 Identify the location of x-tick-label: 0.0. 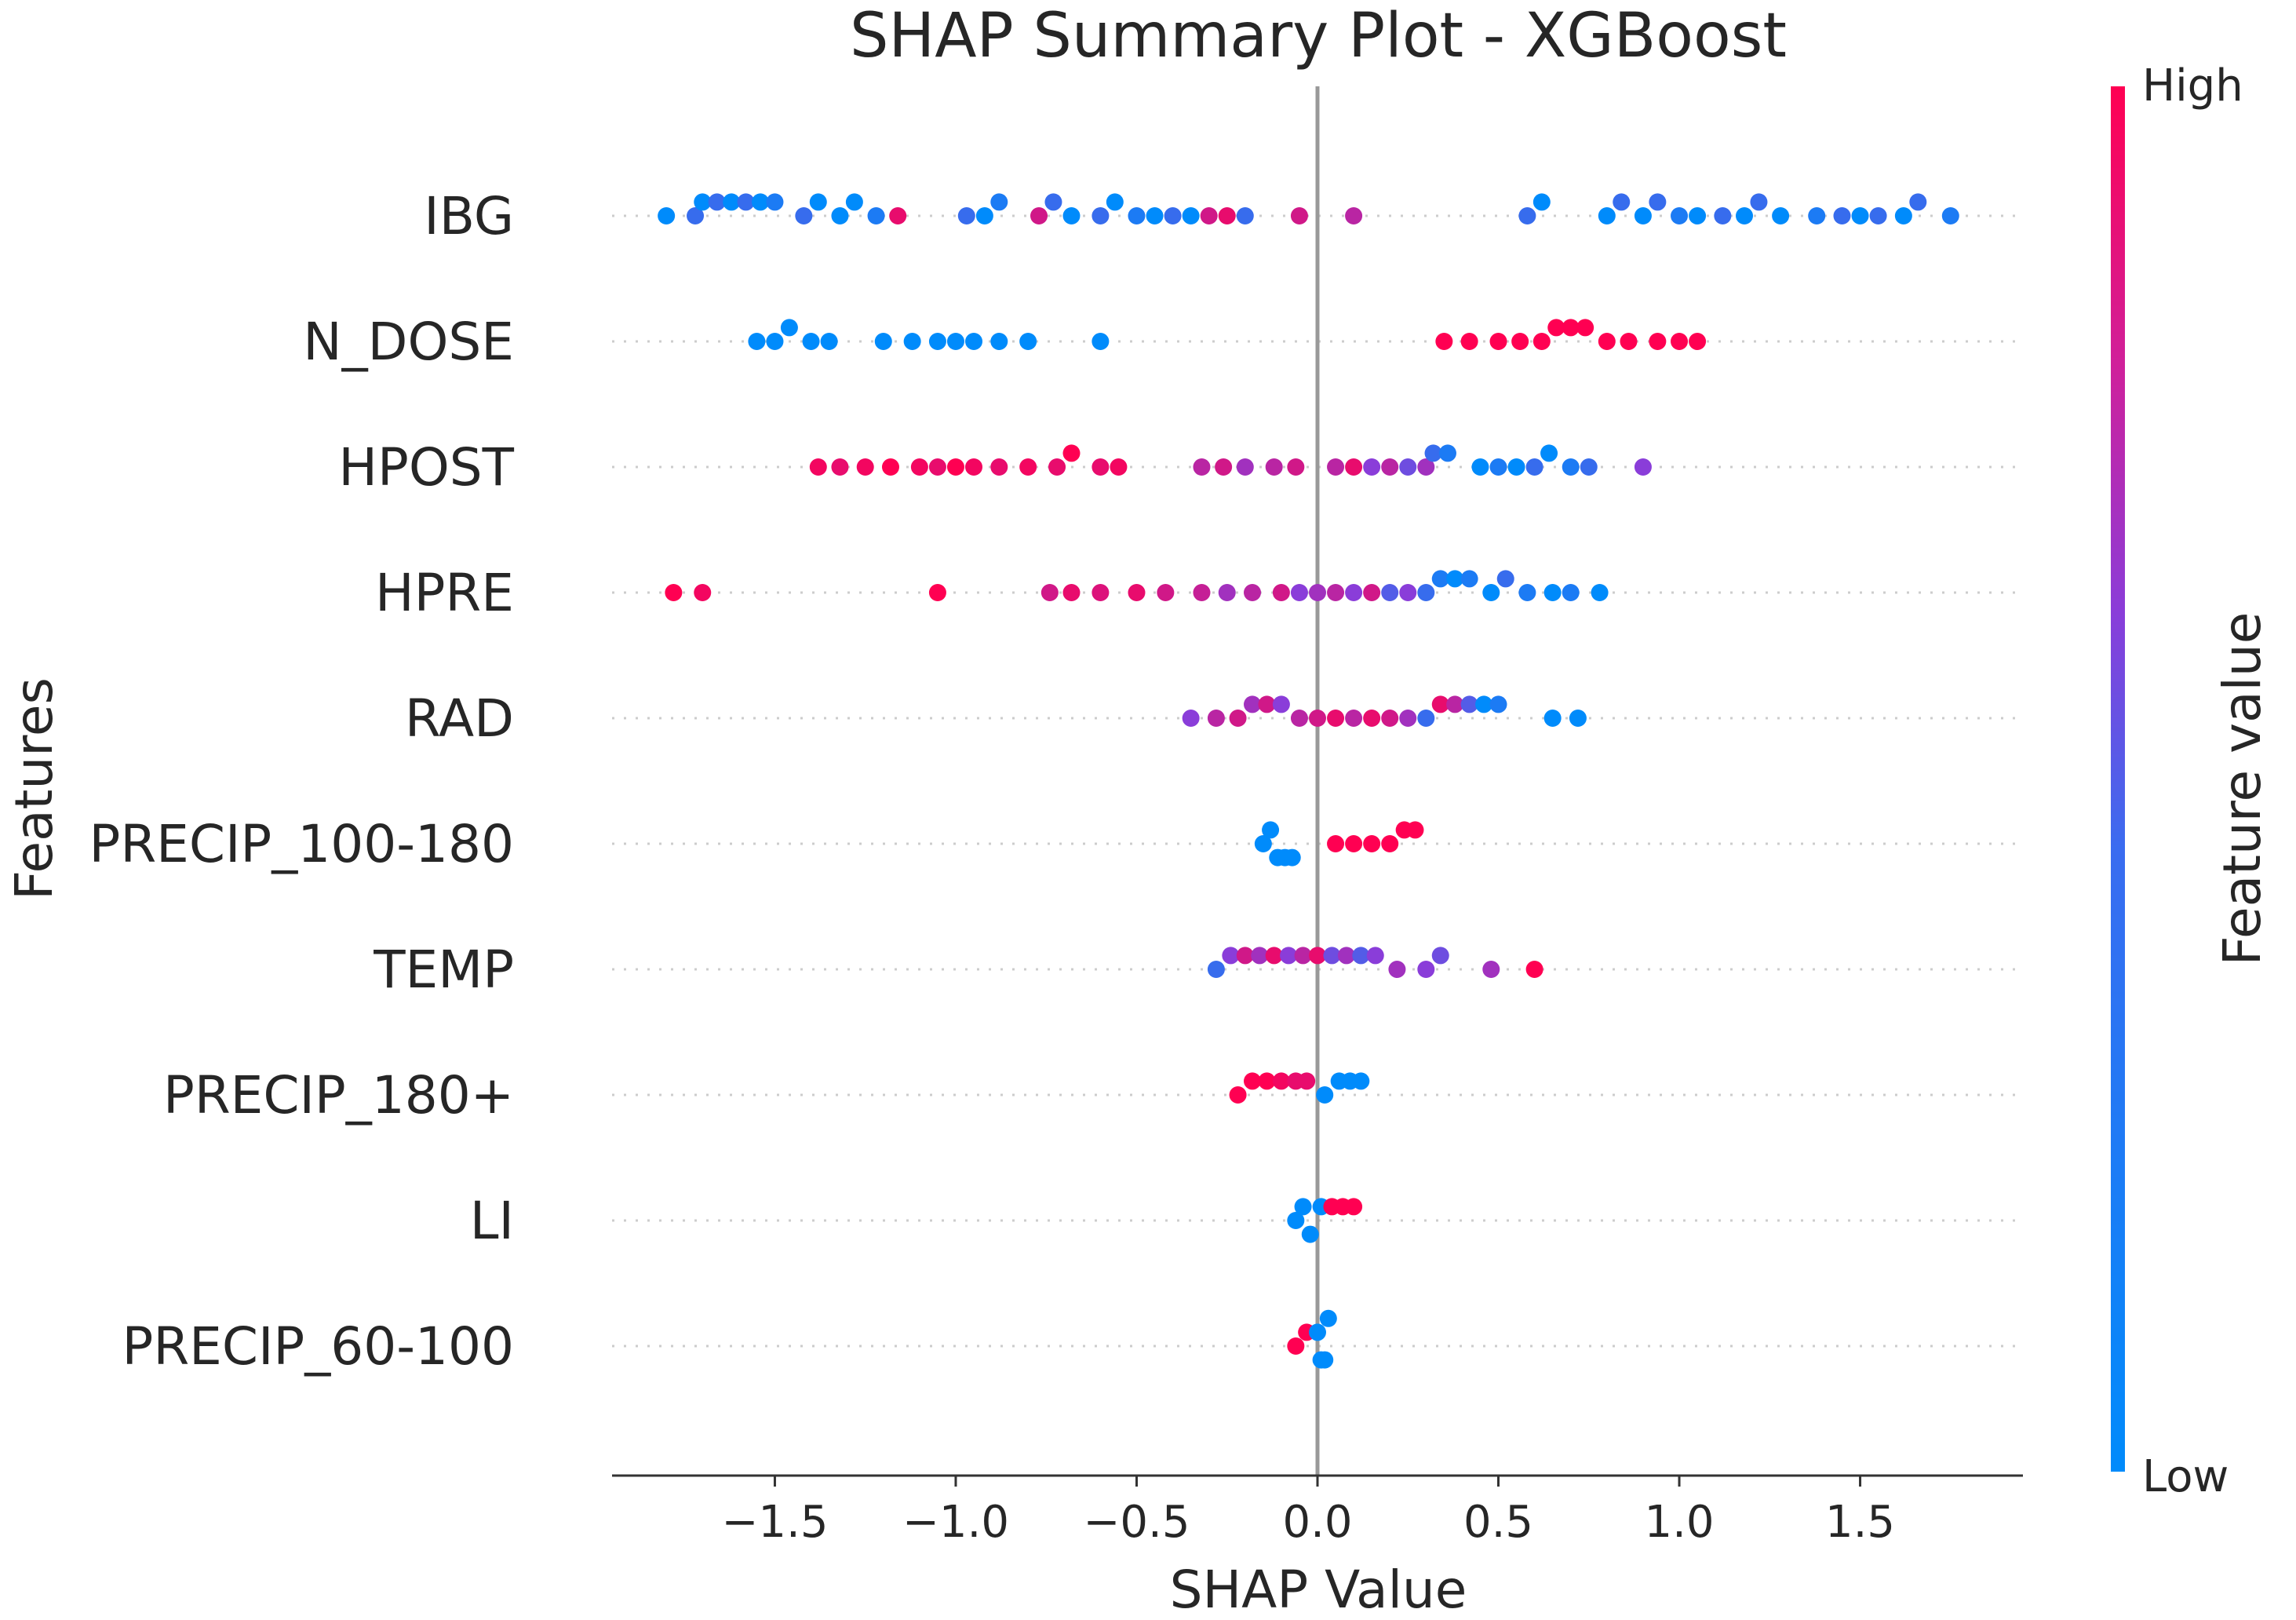
(1317, 1522).